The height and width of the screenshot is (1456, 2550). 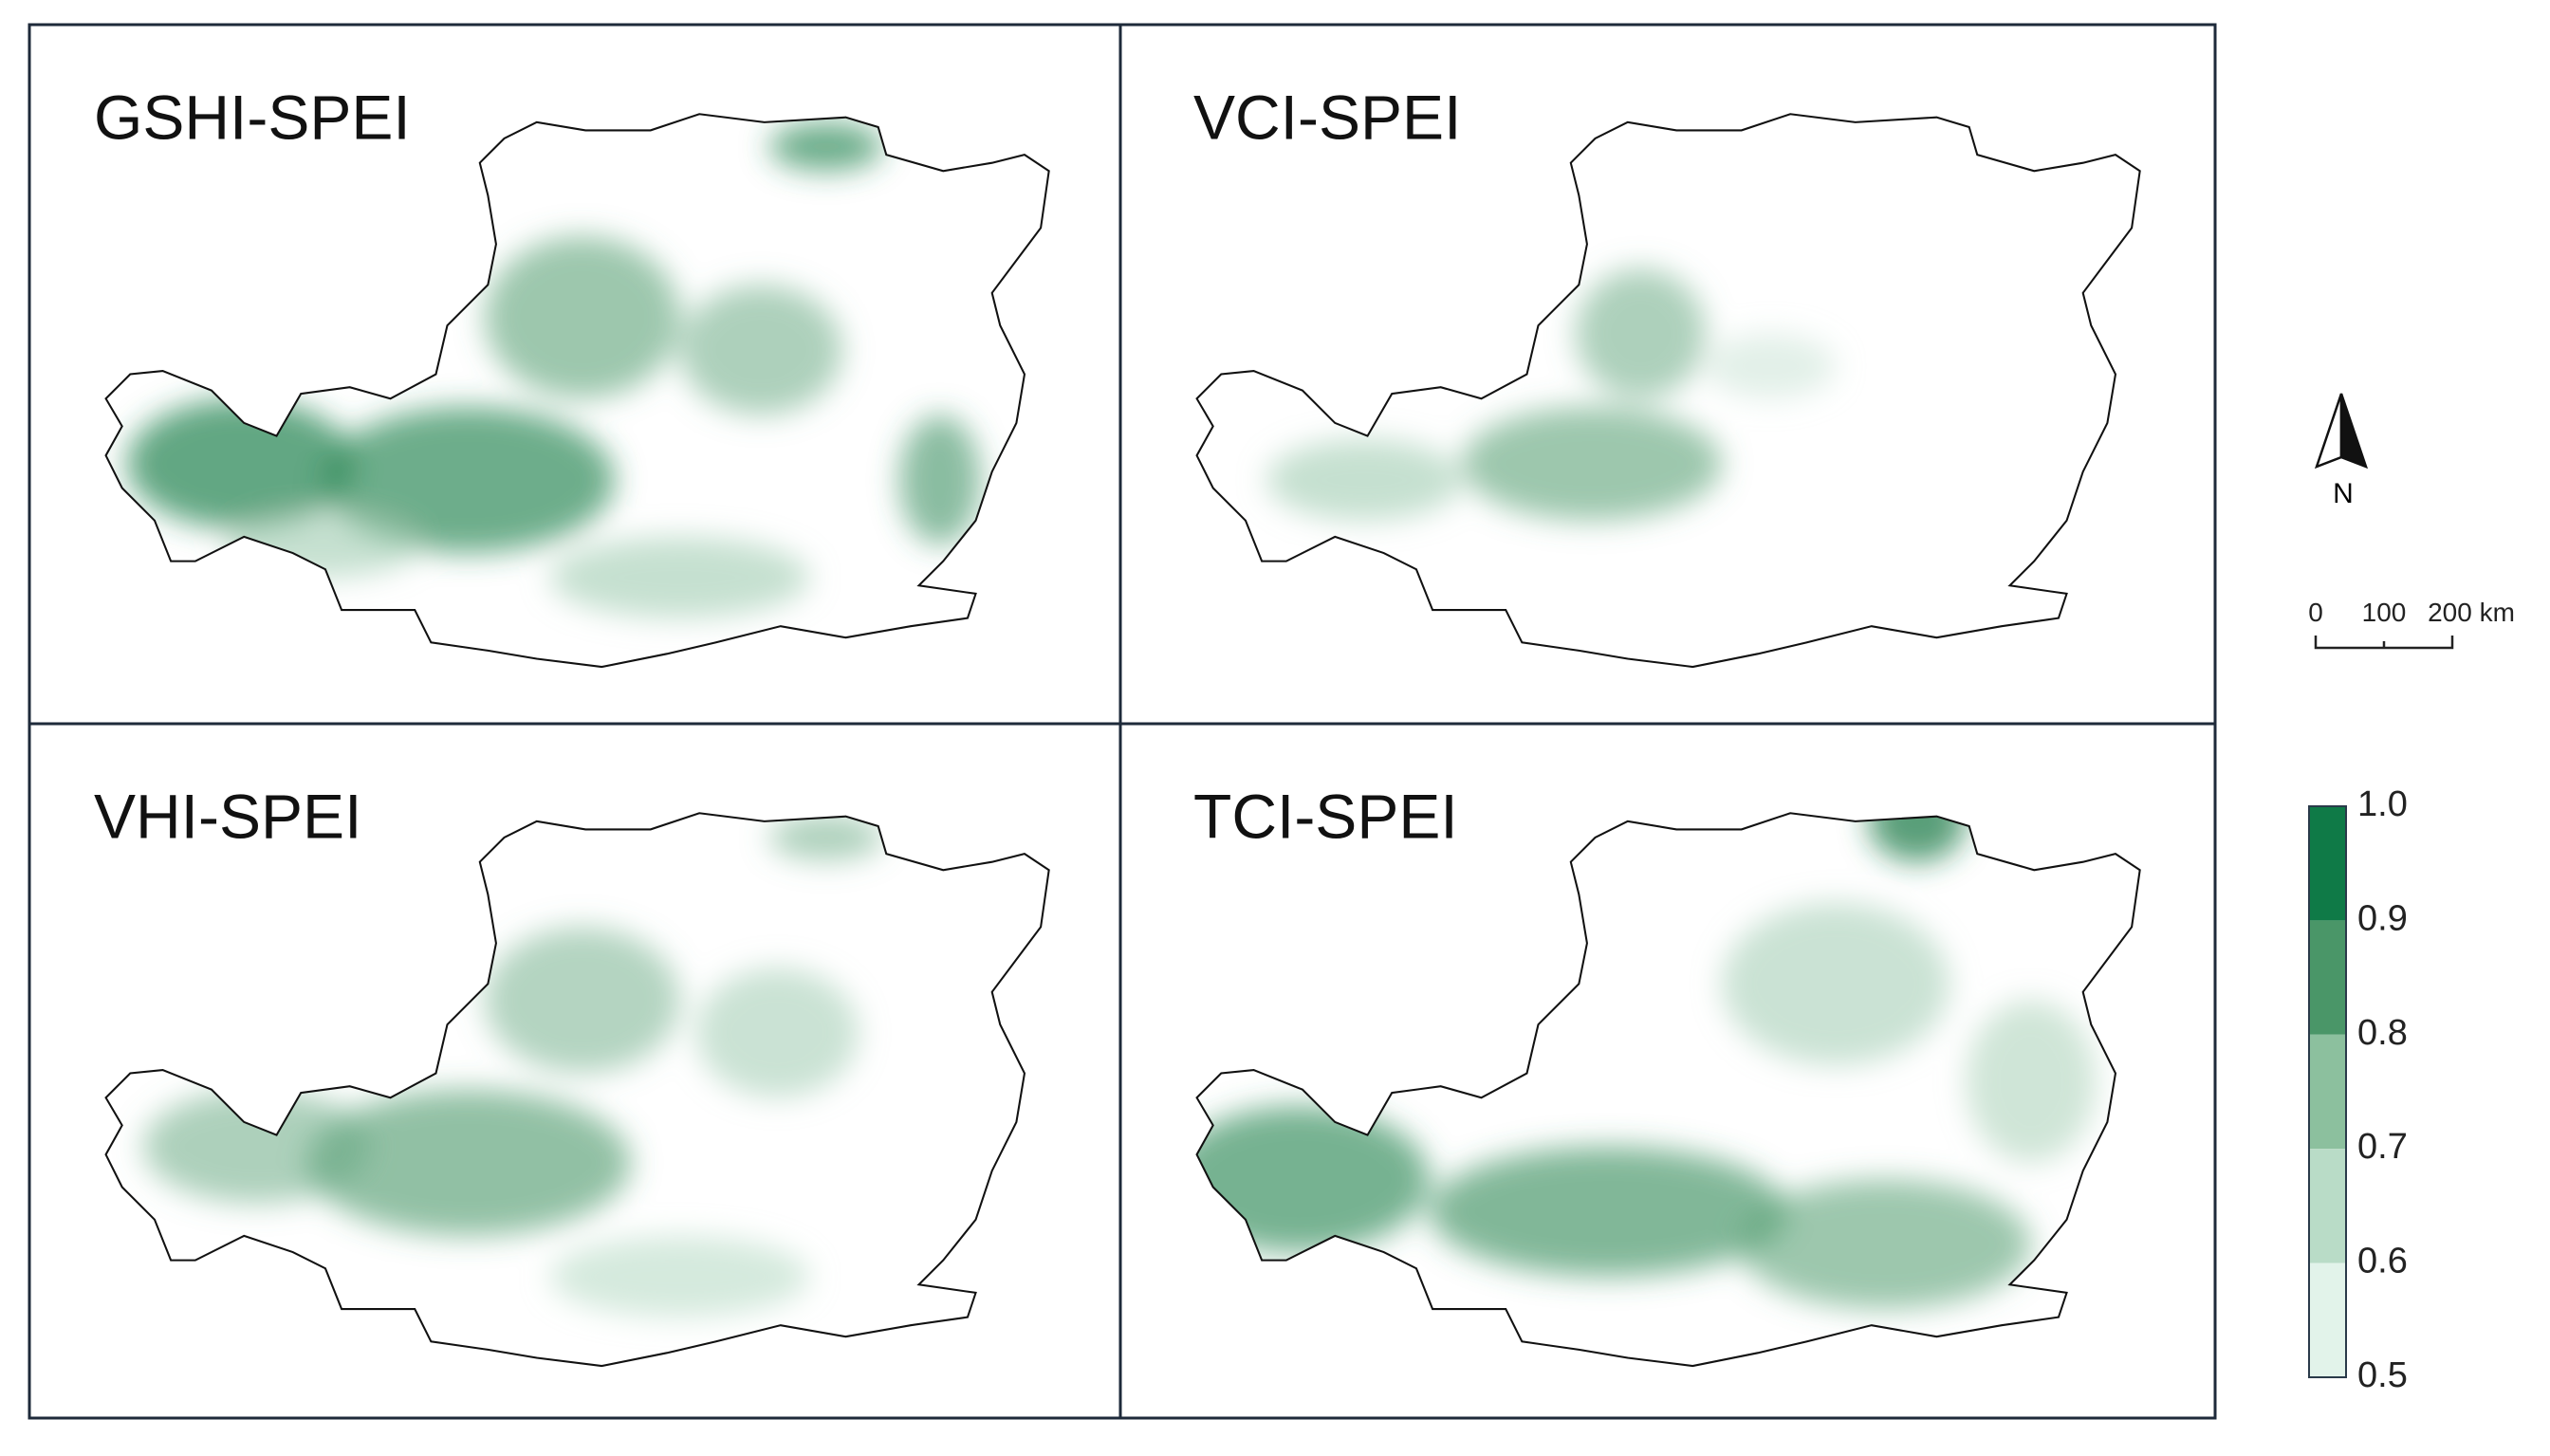 I want to click on legend-label: 0.8, so click(x=2382, y=1033).